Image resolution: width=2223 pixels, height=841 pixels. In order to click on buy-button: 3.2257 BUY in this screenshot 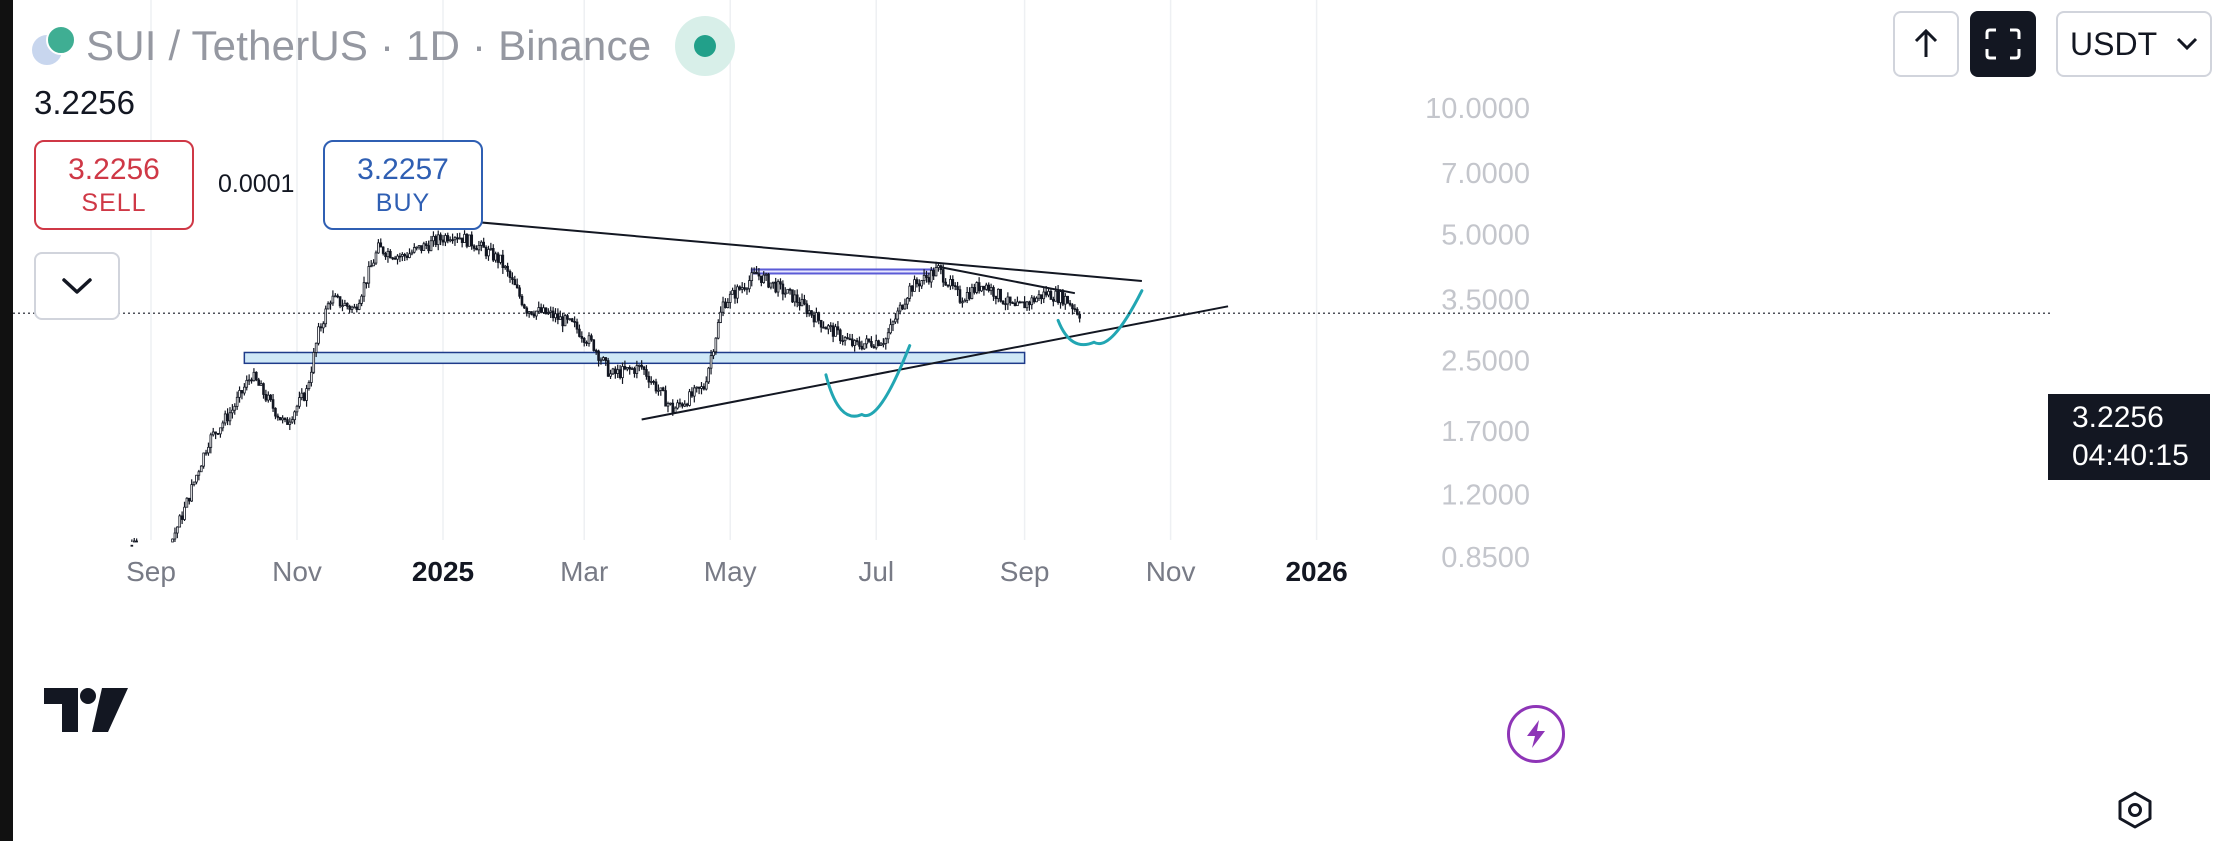, I will do `click(403, 185)`.